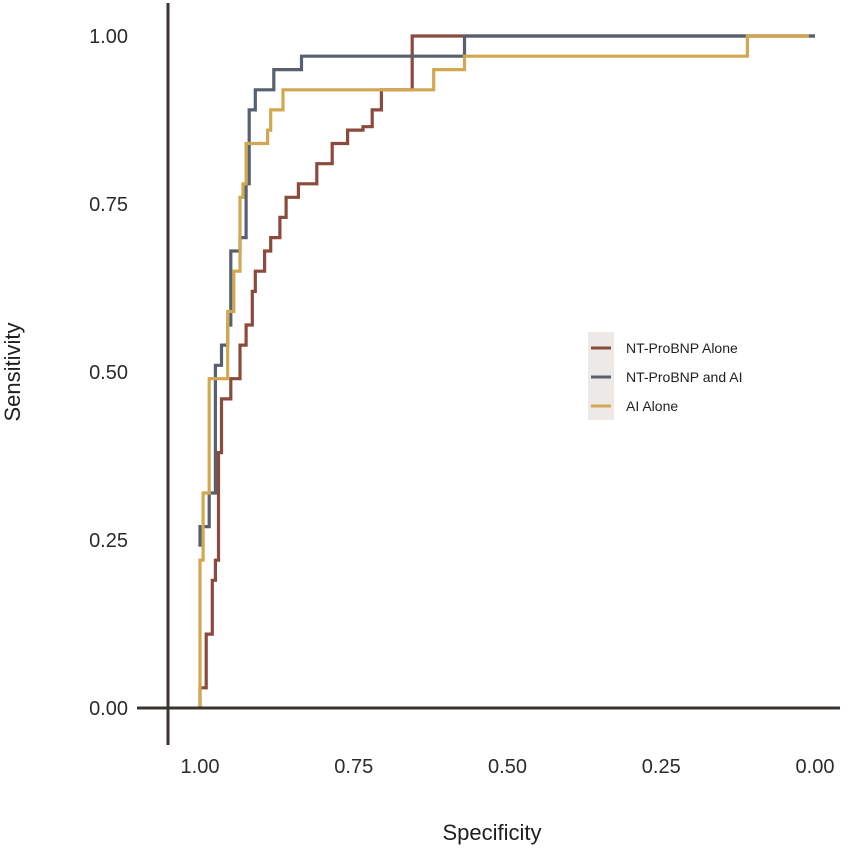 Image resolution: width=850 pixels, height=850 pixels. I want to click on legend-label: NT-ProBNP Alone, so click(682, 348).